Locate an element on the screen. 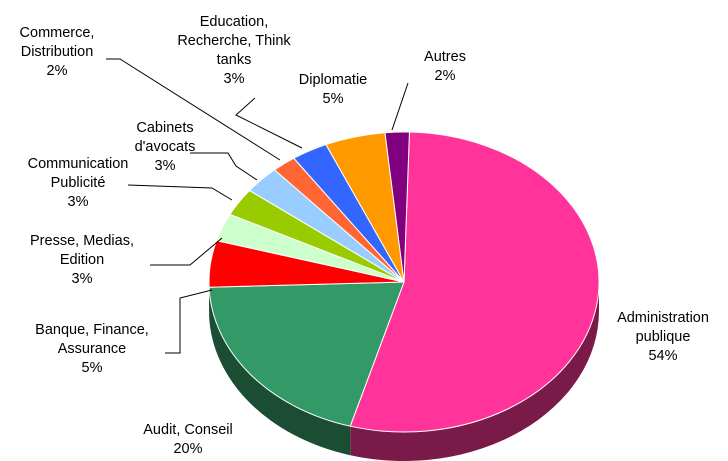  slice-label: Communication Publicité 3% is located at coordinates (78, 183).